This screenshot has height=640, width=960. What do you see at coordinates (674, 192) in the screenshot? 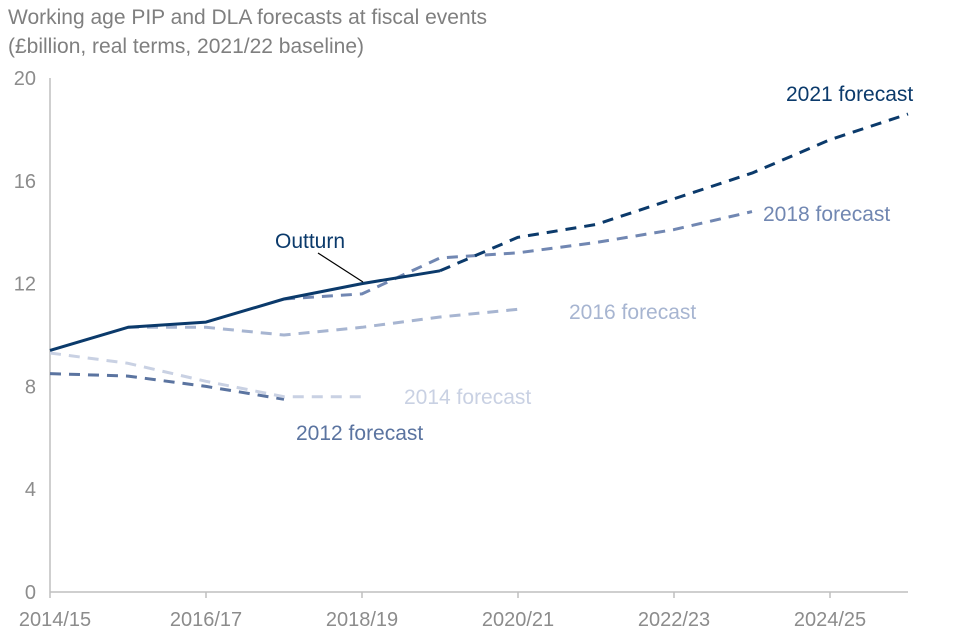
I see `series-2021-forecast` at bounding box center [674, 192].